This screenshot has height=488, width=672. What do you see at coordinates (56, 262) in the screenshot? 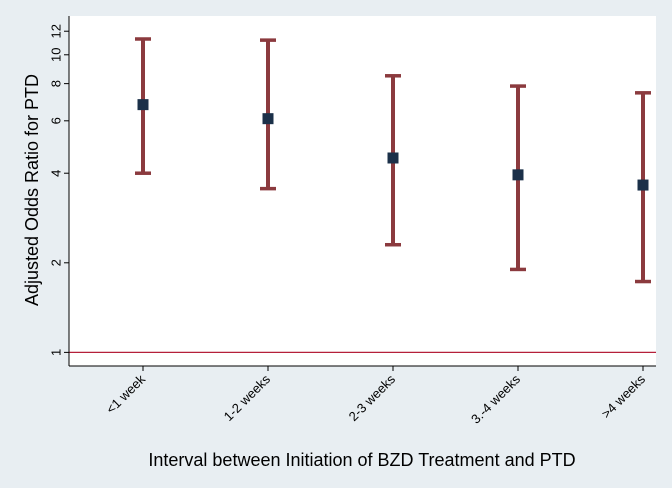
I see `y-tick-label: 2` at bounding box center [56, 262].